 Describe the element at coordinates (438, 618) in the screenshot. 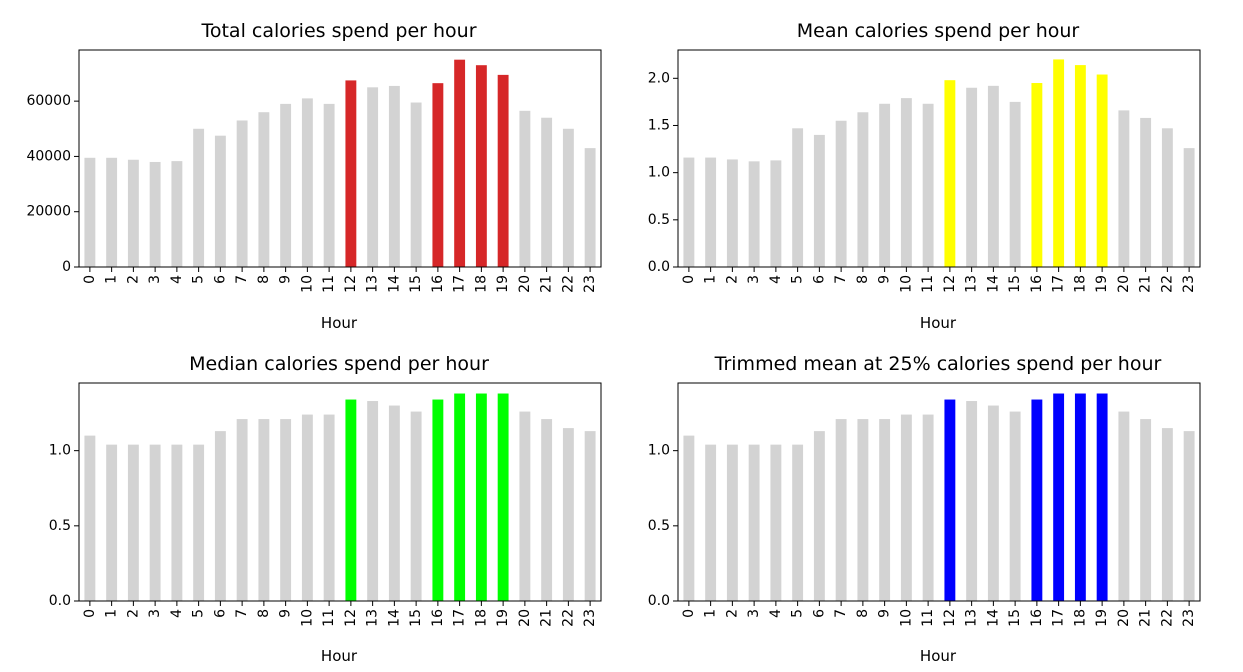

I see `x-tick-label: 16` at that location.